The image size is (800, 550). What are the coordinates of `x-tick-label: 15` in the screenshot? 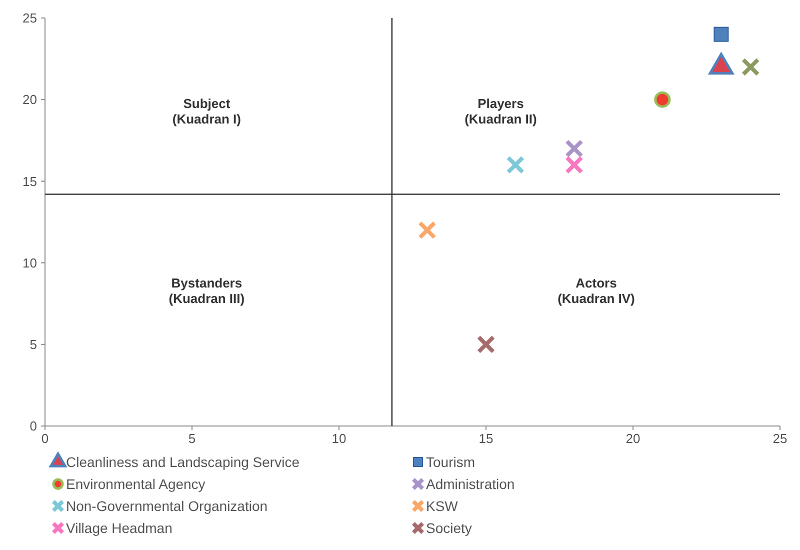 It's located at (486, 438).